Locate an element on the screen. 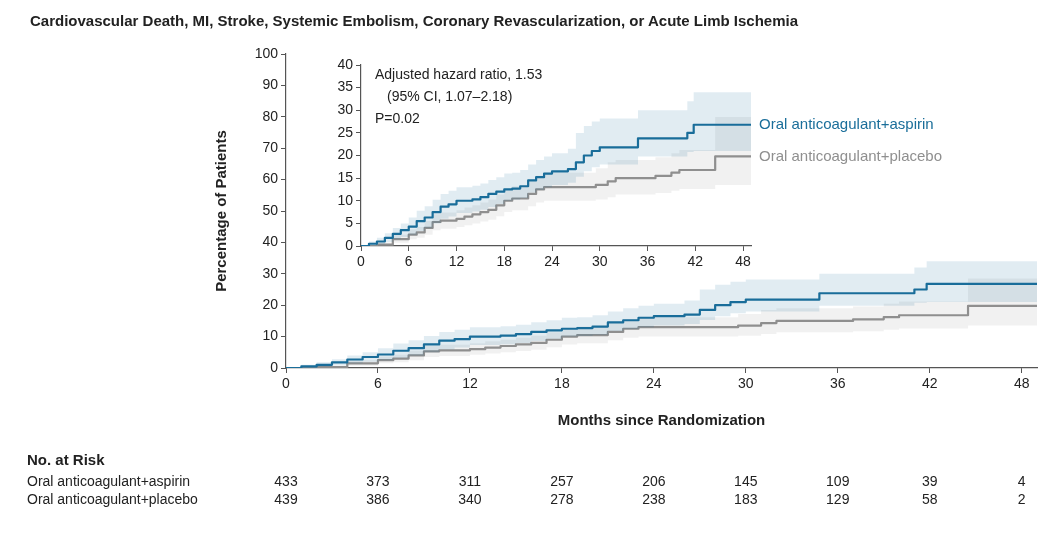  y-tick-label: 60 is located at coordinates (270, 178).